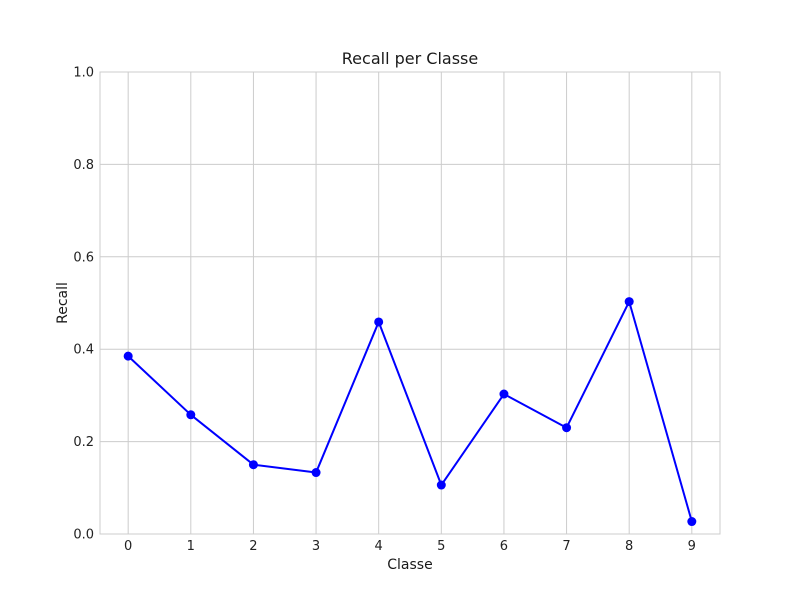 The height and width of the screenshot is (600, 800). I want to click on x-tick-label: 1, so click(191, 546).